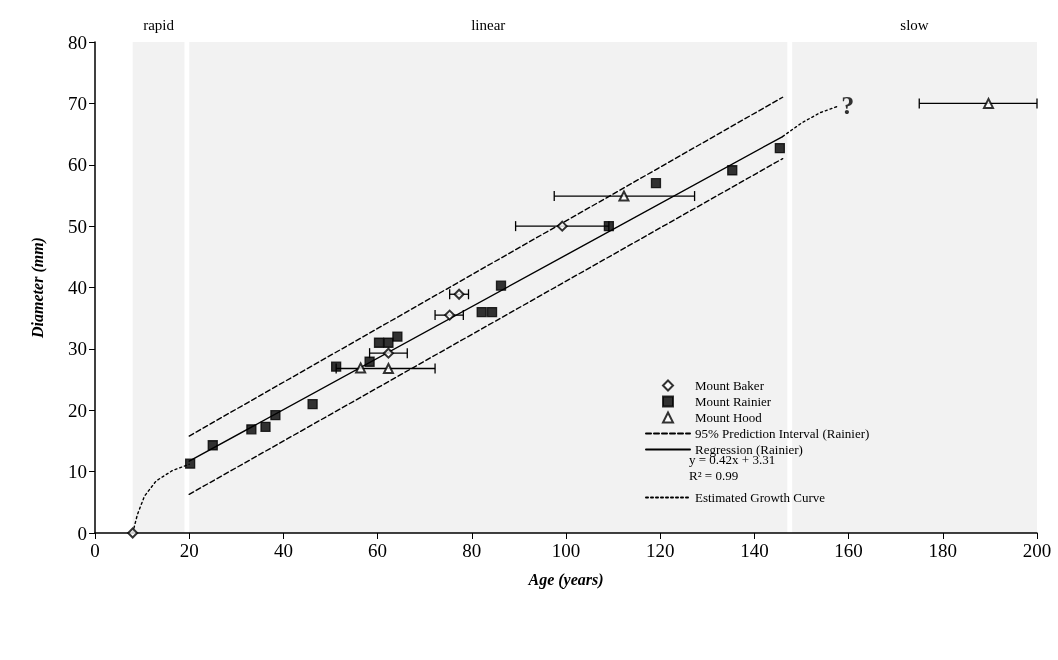 The width and height of the screenshot is (1058, 660). I want to click on y-tick-label: 60, so click(77, 165).